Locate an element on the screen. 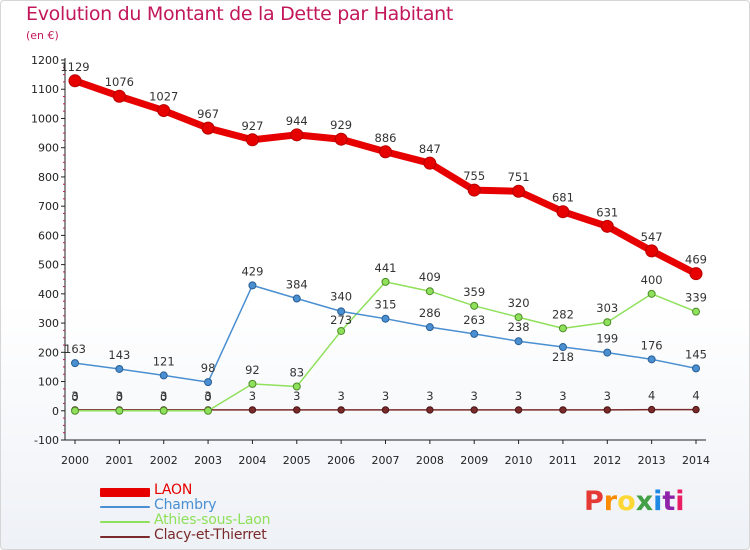 This screenshot has height=550, width=750. data-label: 944 is located at coordinates (297, 121).